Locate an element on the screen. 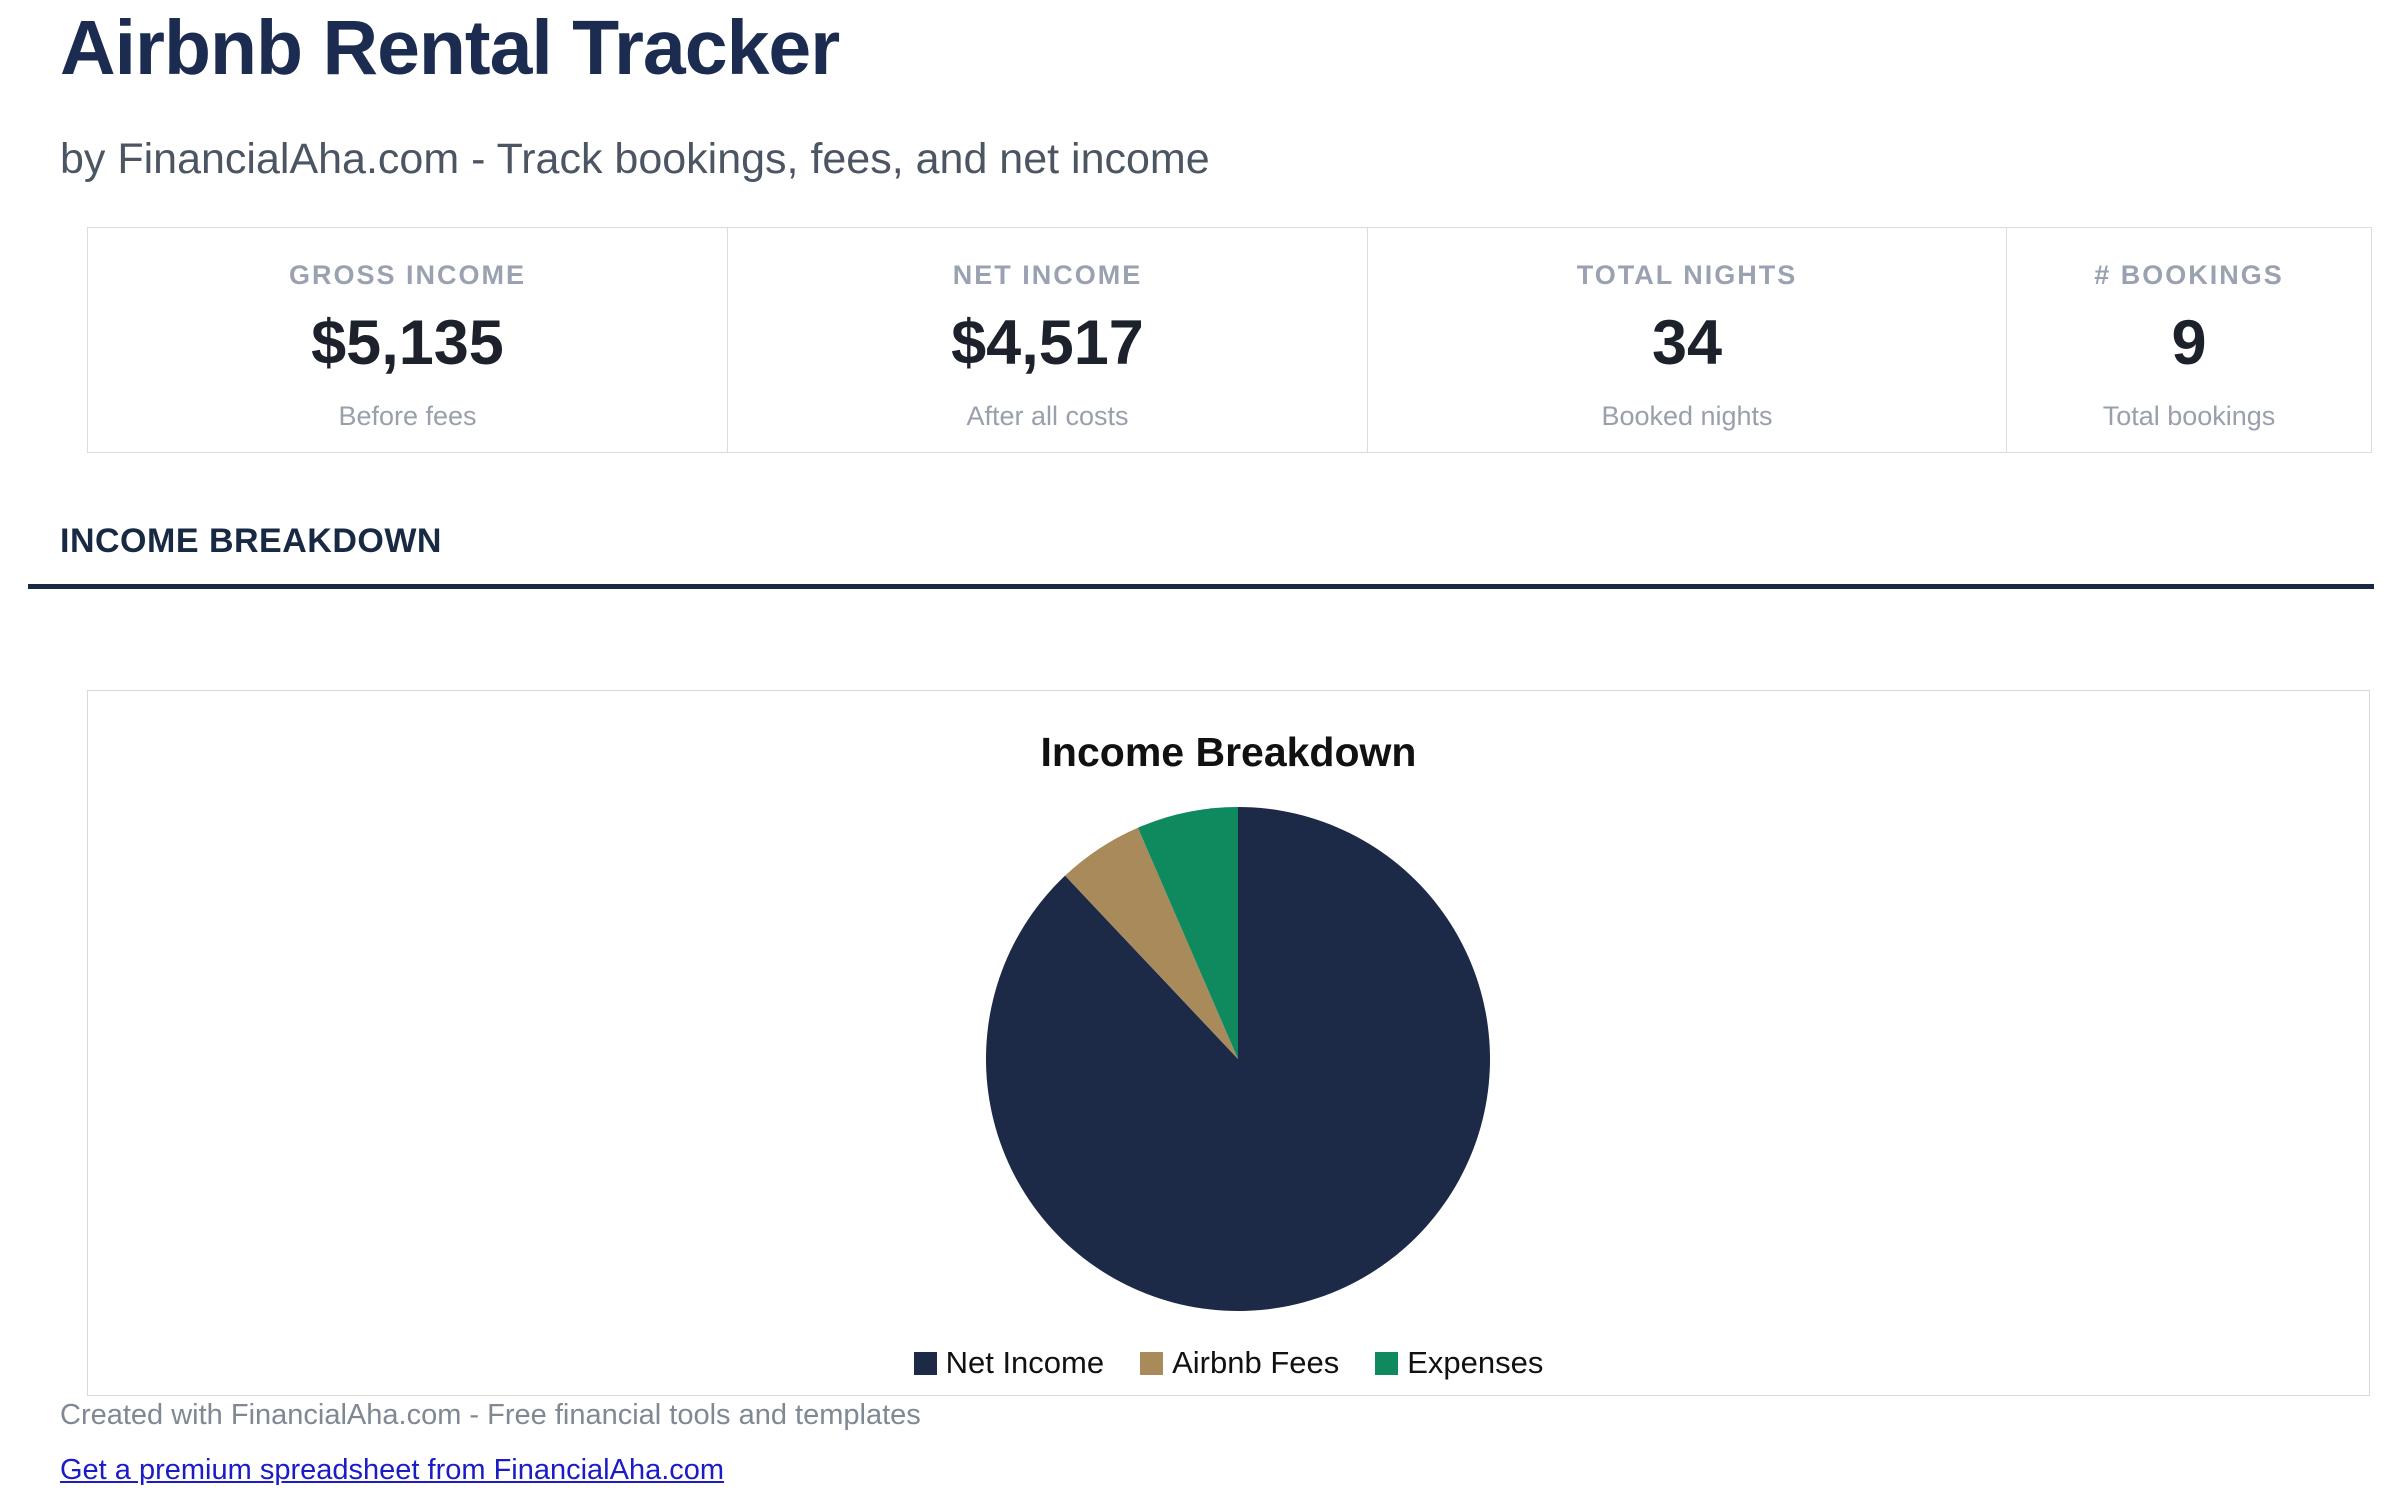 This screenshot has width=2400, height=1507. page-title: Airbnb Rental Tracker is located at coordinates (450, 48).